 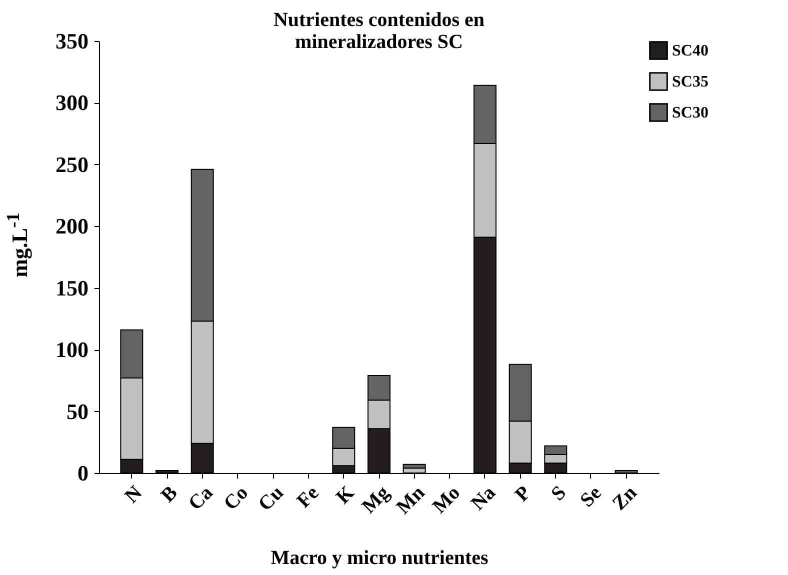 I want to click on y-tick-label: 0, so click(x=83, y=473).